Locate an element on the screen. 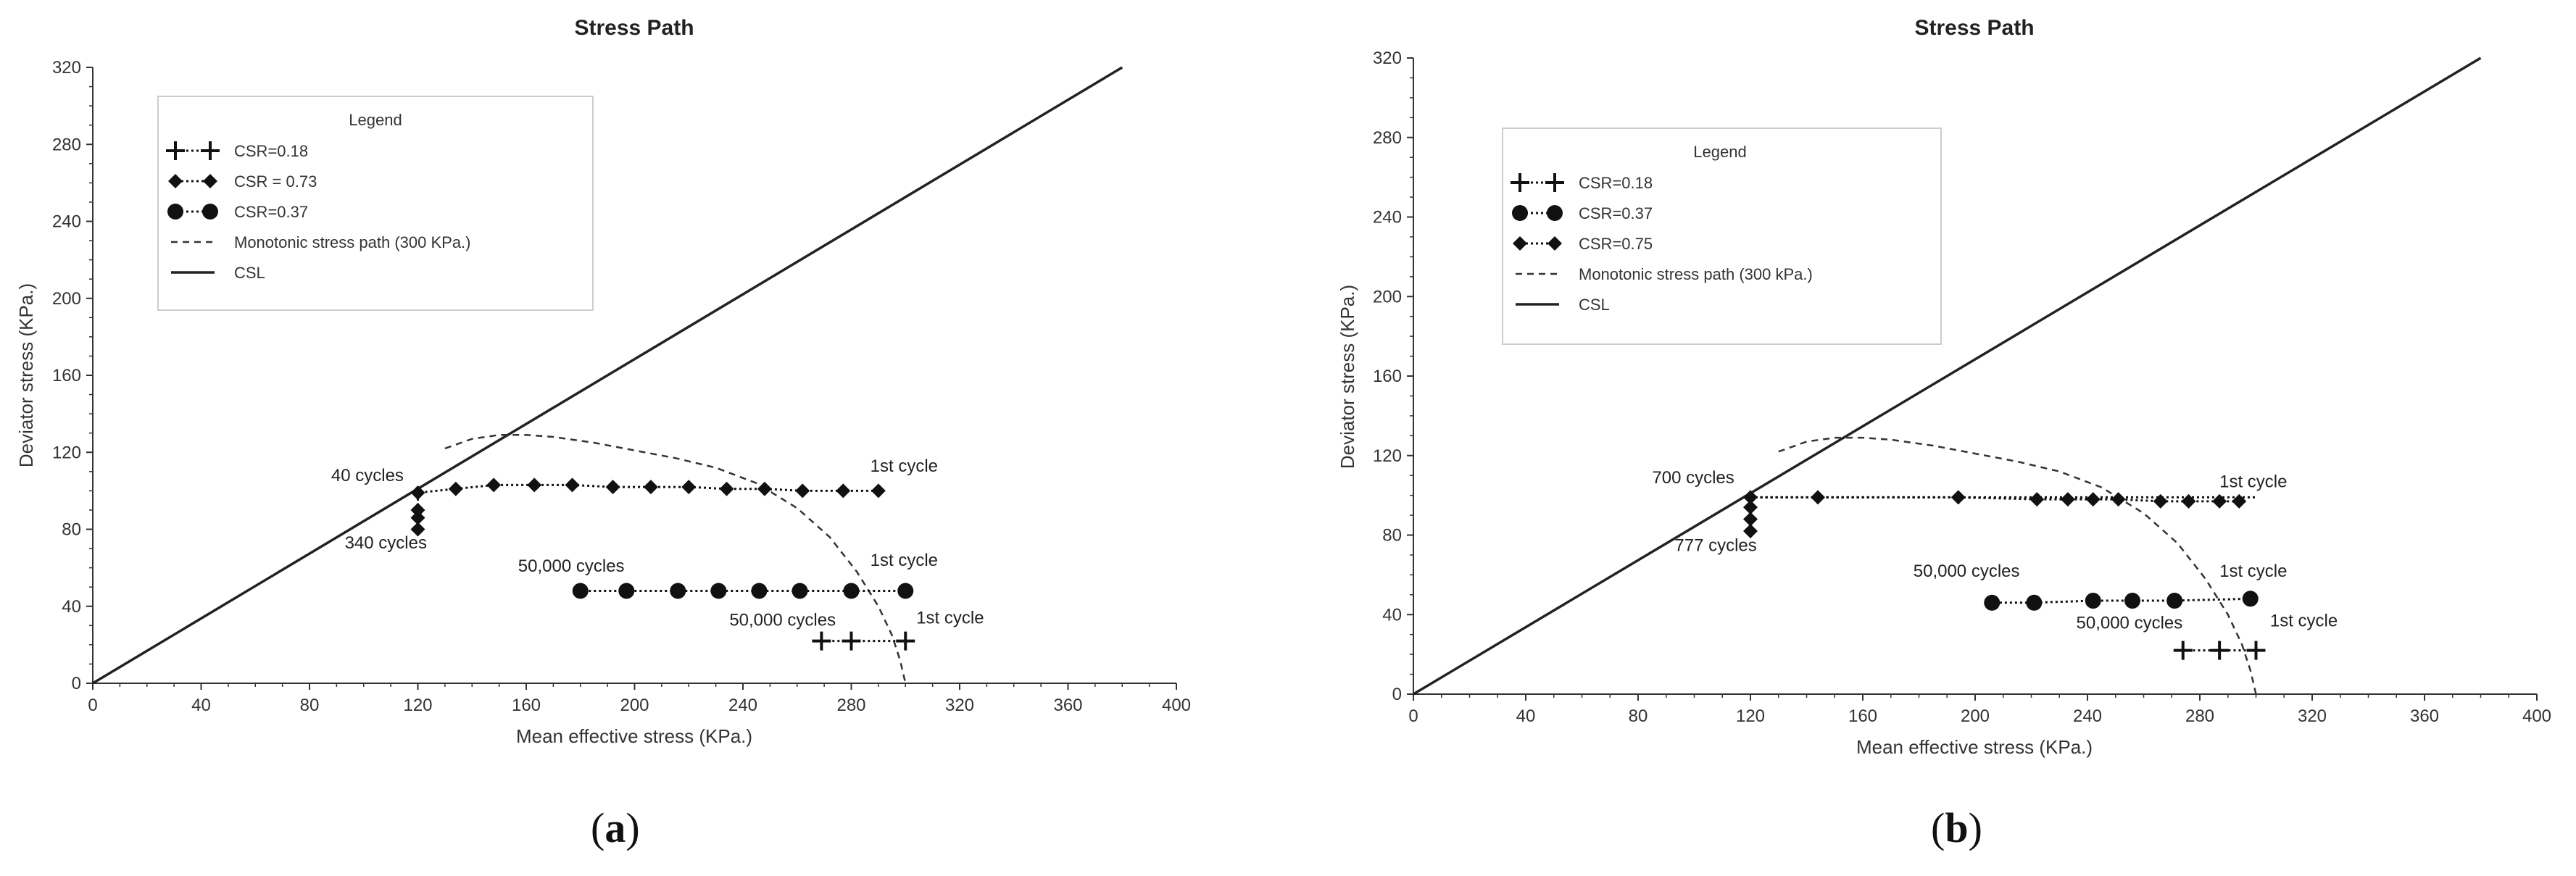 Image resolution: width=2576 pixels, height=876 pixels. x-tick-label: 160 is located at coordinates (1862, 716).